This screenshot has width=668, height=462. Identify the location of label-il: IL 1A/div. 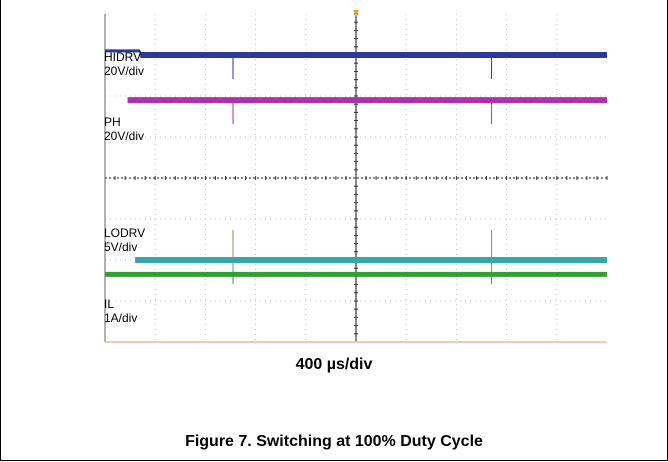
(120, 311).